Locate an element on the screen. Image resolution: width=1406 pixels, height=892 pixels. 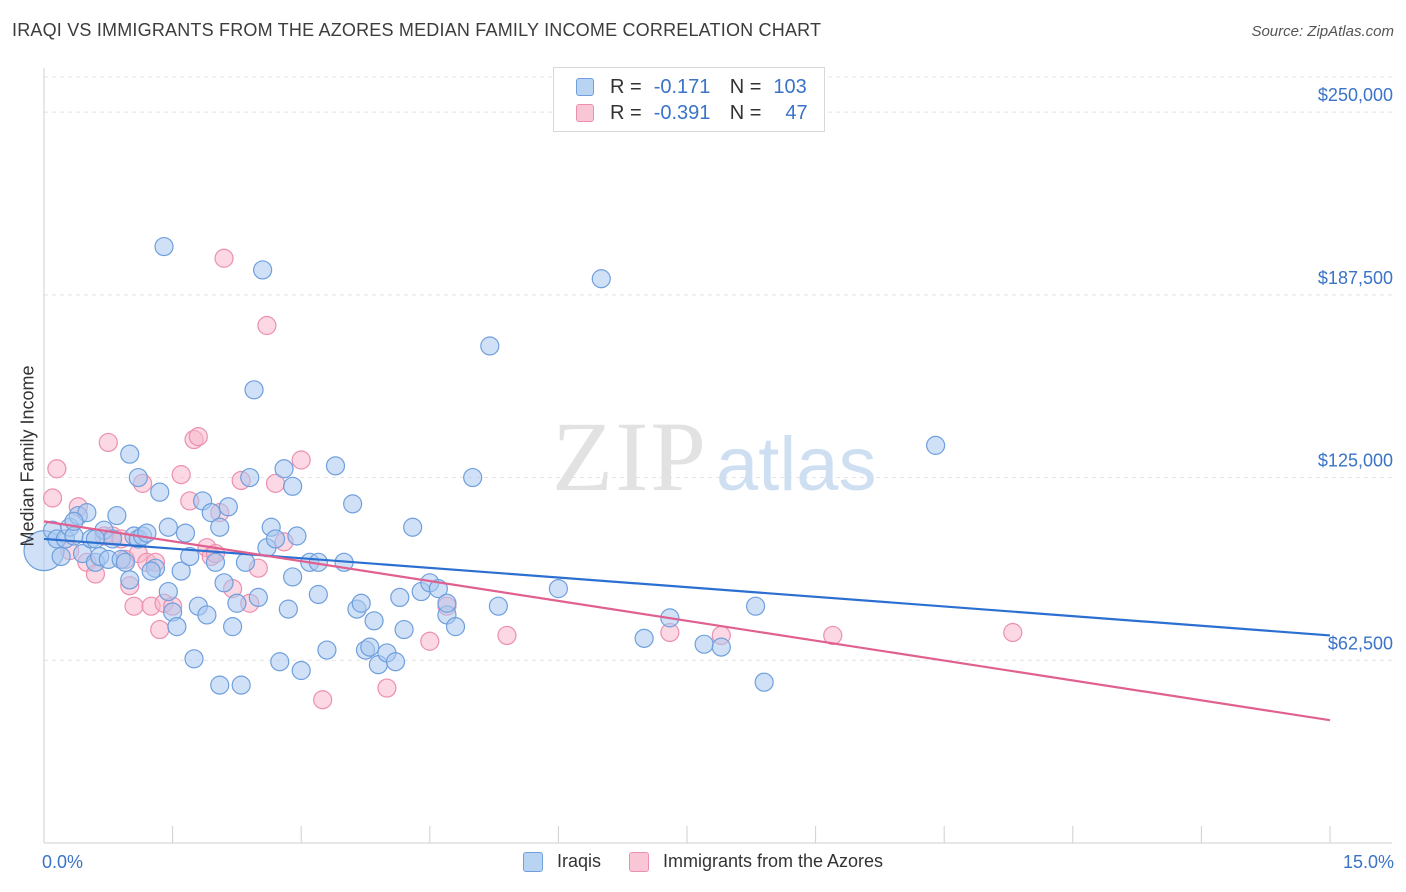
series-legend-label-iraqis: Iraqis is located at coordinates (578, 861).